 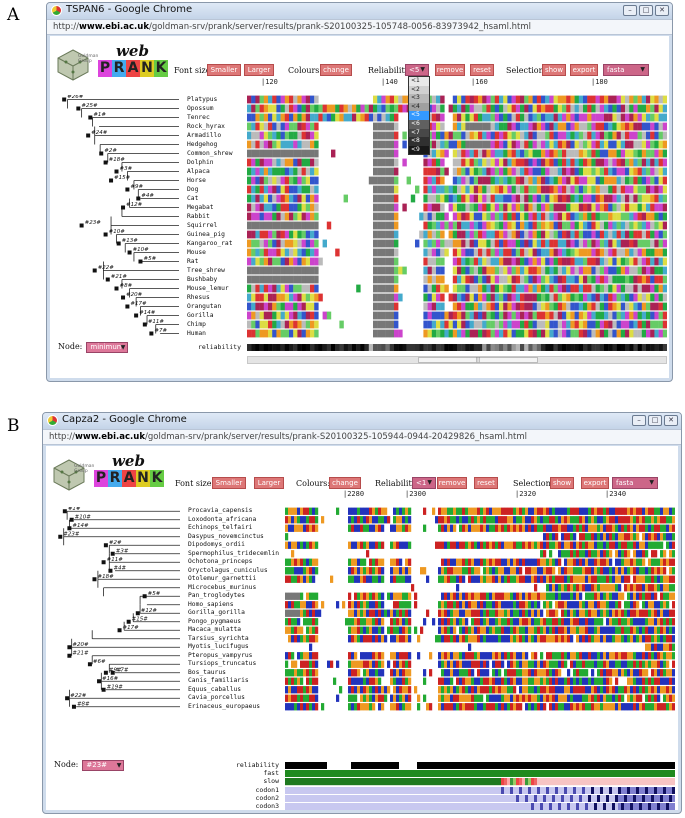 I want to click on species-label: Pteropus_vampyrus, so click(x=220, y=655).